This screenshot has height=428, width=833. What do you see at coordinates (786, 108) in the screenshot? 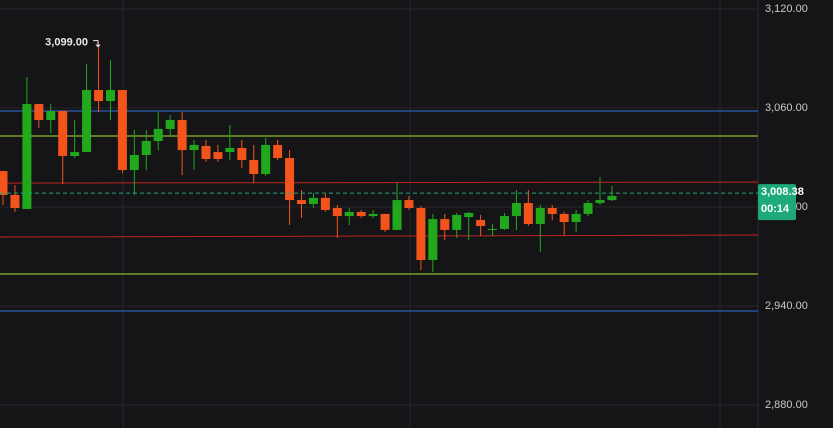
I see `y-tick-label: 3,060.00` at bounding box center [786, 108].